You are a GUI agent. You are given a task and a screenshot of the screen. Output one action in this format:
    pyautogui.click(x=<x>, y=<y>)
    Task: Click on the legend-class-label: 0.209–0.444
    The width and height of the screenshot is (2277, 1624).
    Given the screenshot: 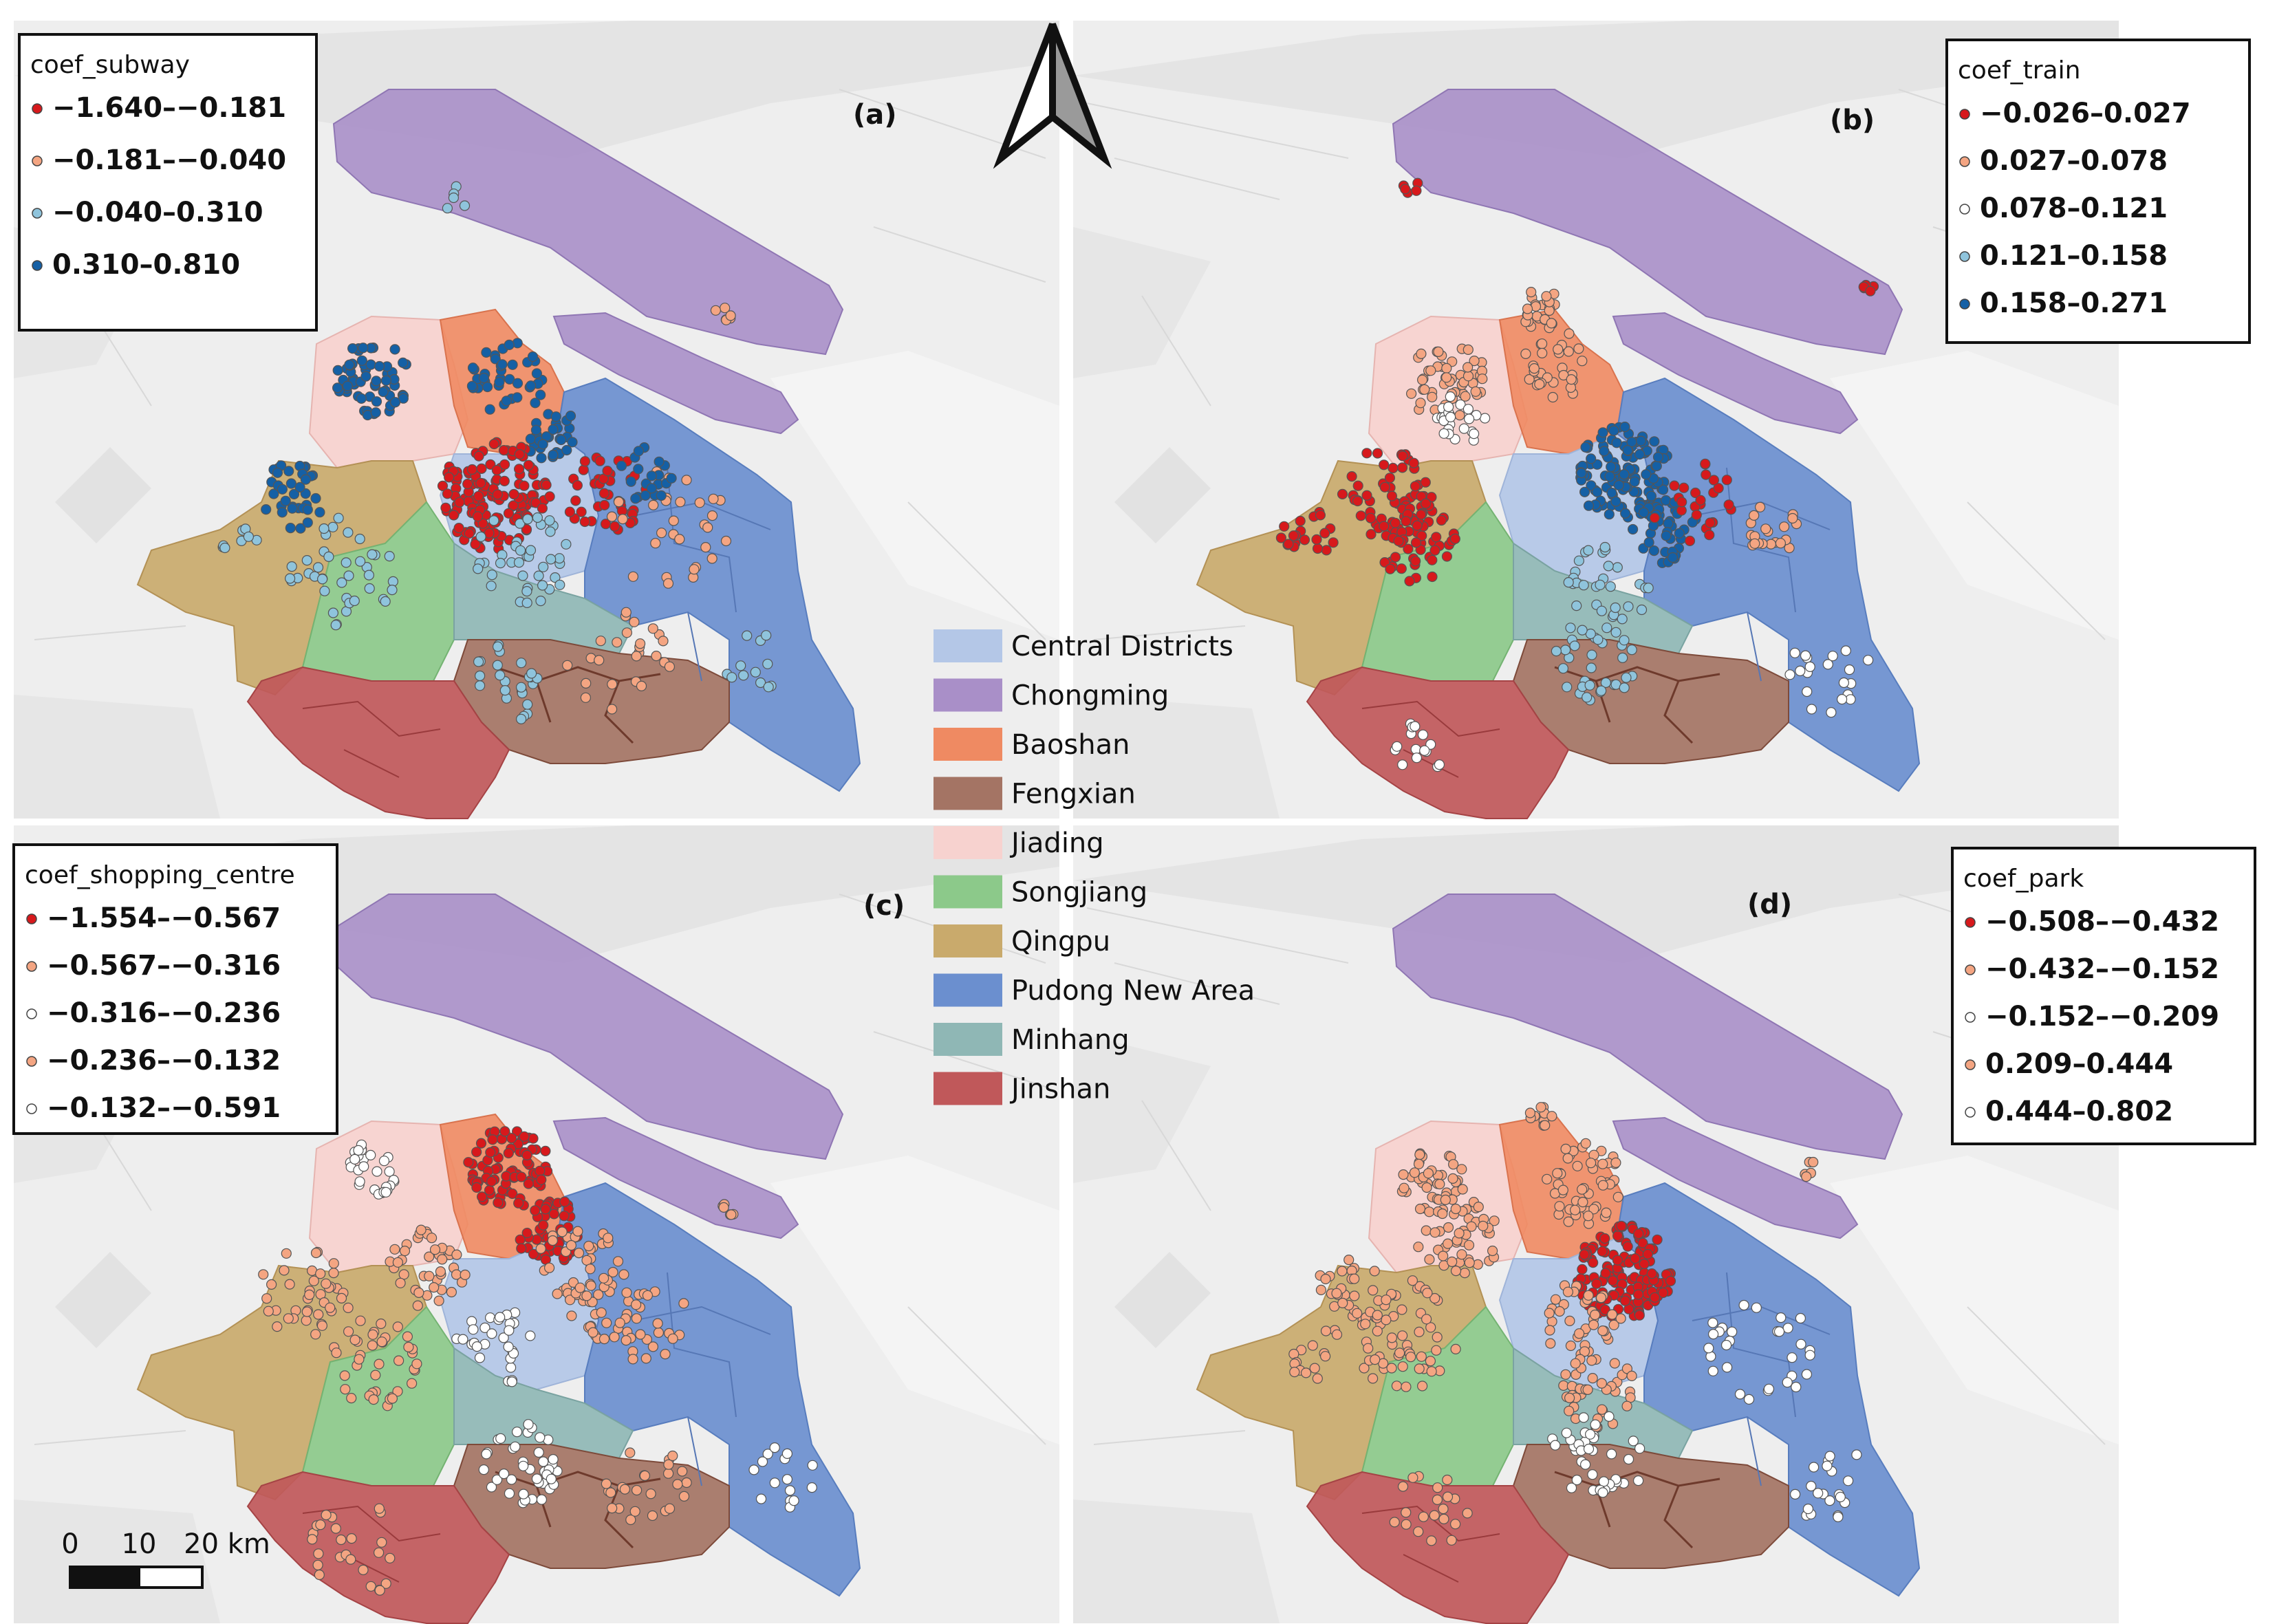 What is the action you would take?
    pyautogui.click(x=2079, y=1064)
    